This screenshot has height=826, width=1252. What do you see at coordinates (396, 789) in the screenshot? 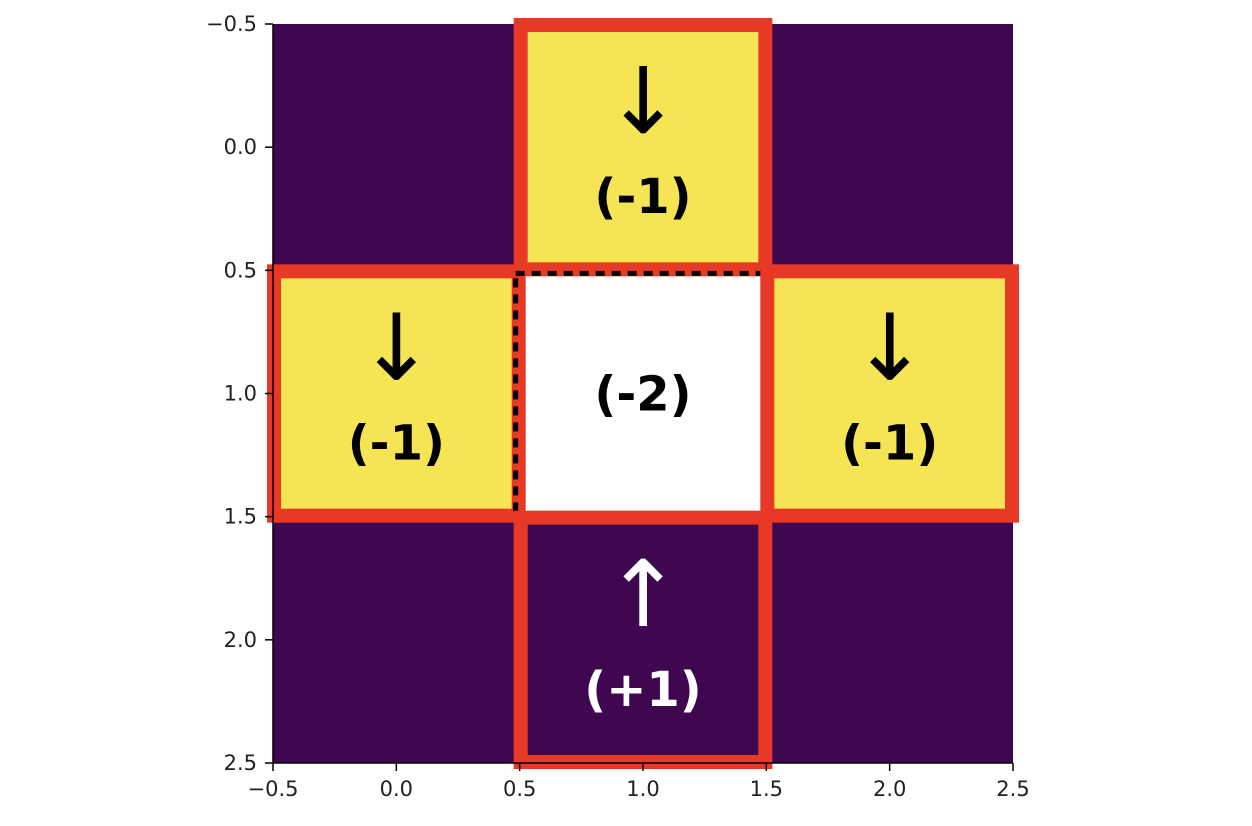
I see `x-tick-label: 0.0` at bounding box center [396, 789].